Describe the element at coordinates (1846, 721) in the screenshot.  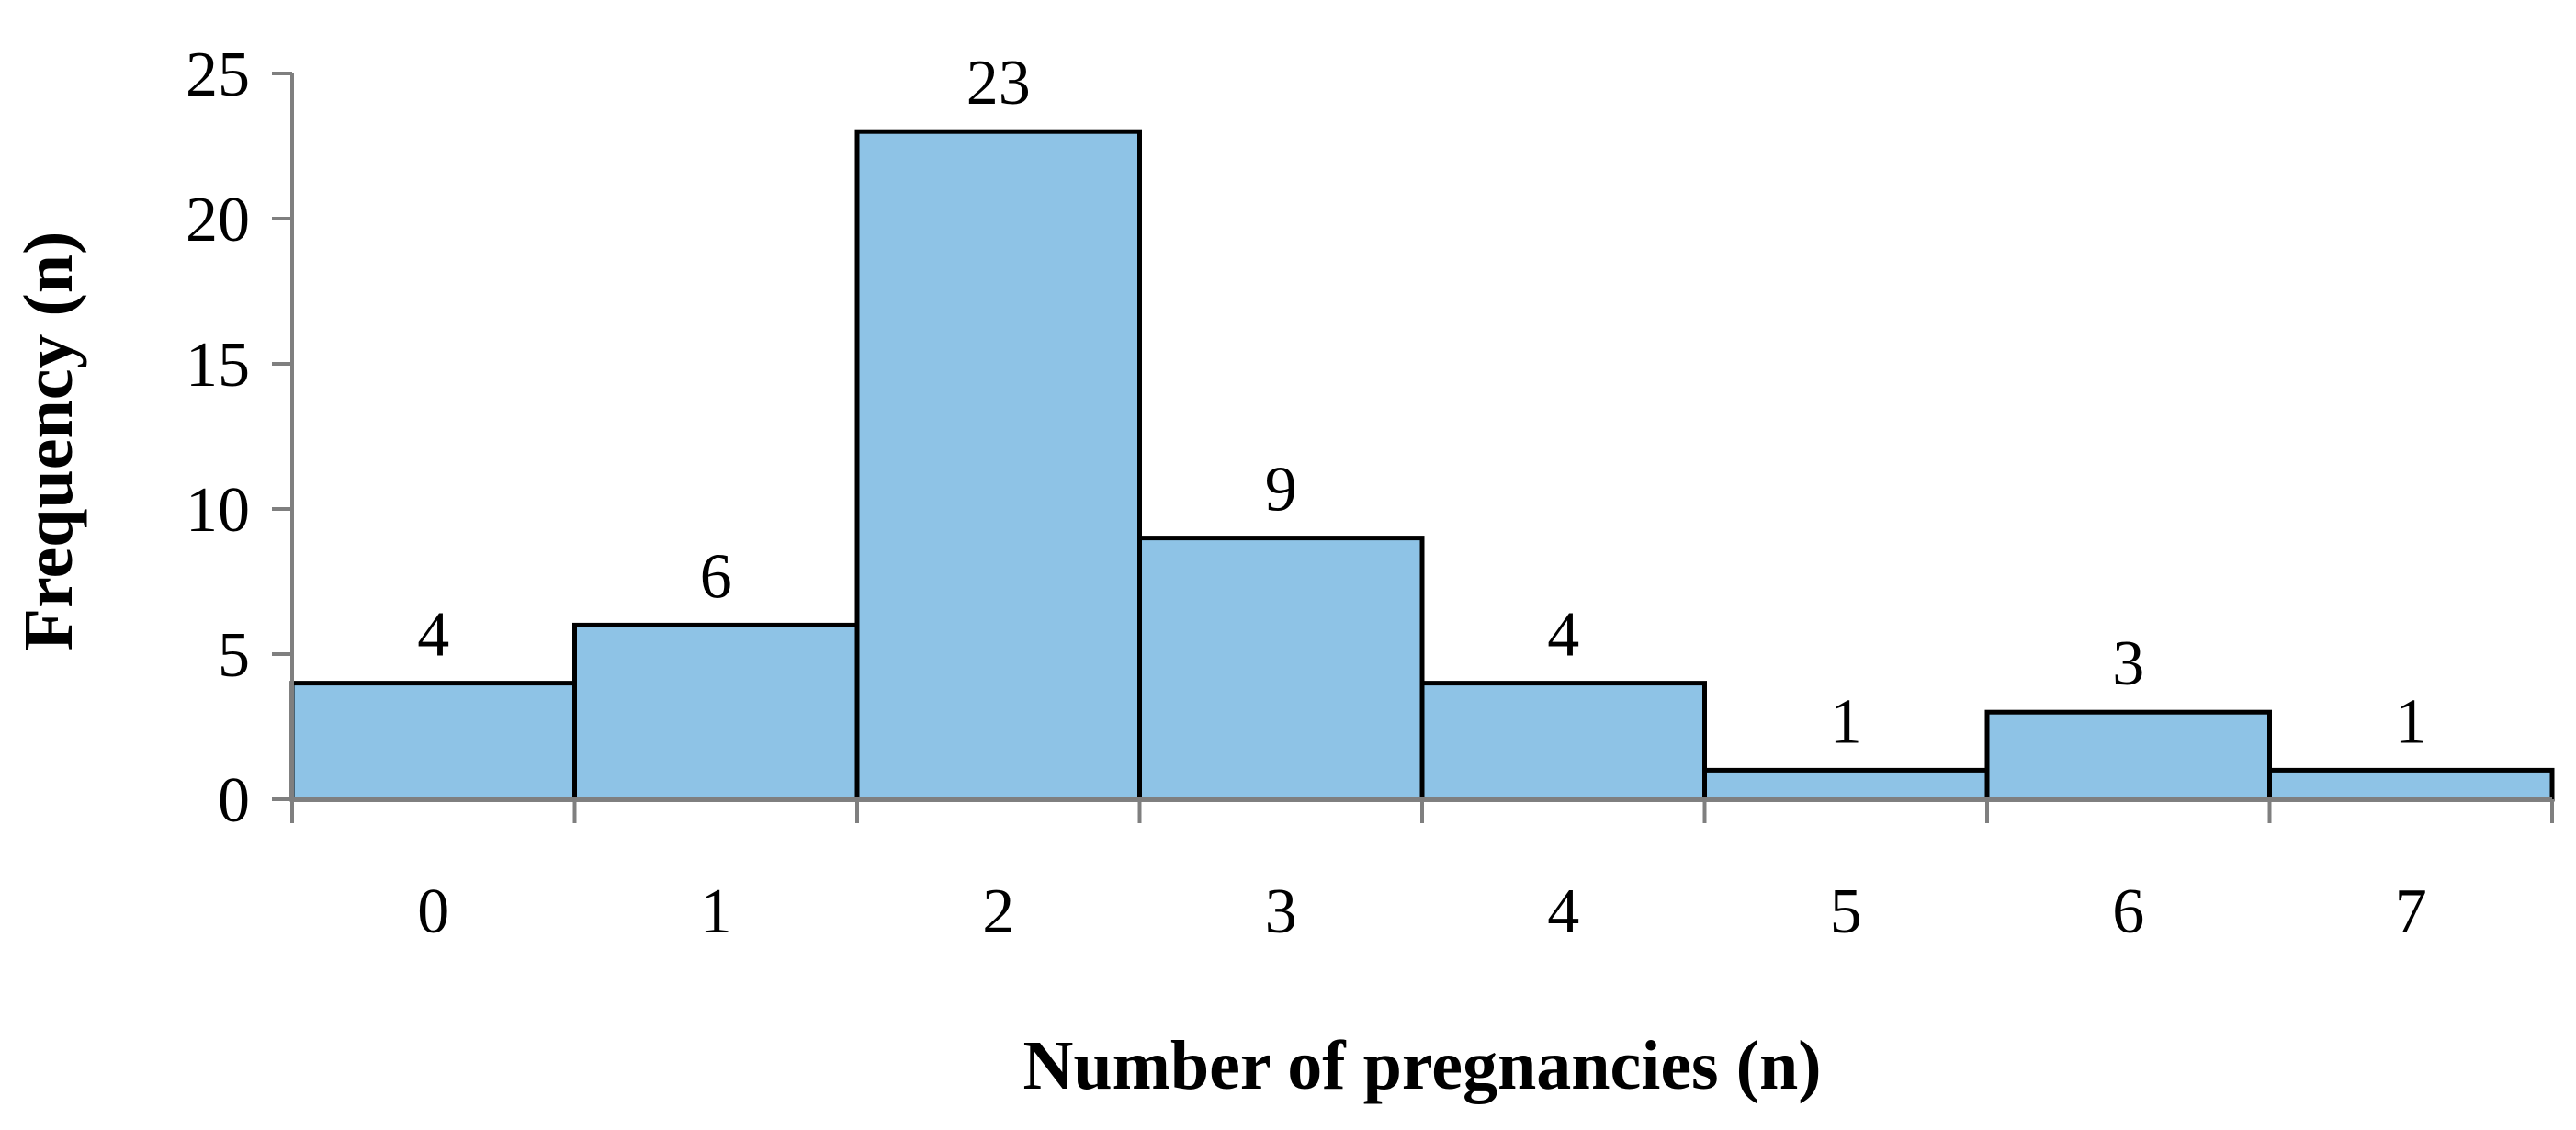
I see `data-label-5: 1` at that location.